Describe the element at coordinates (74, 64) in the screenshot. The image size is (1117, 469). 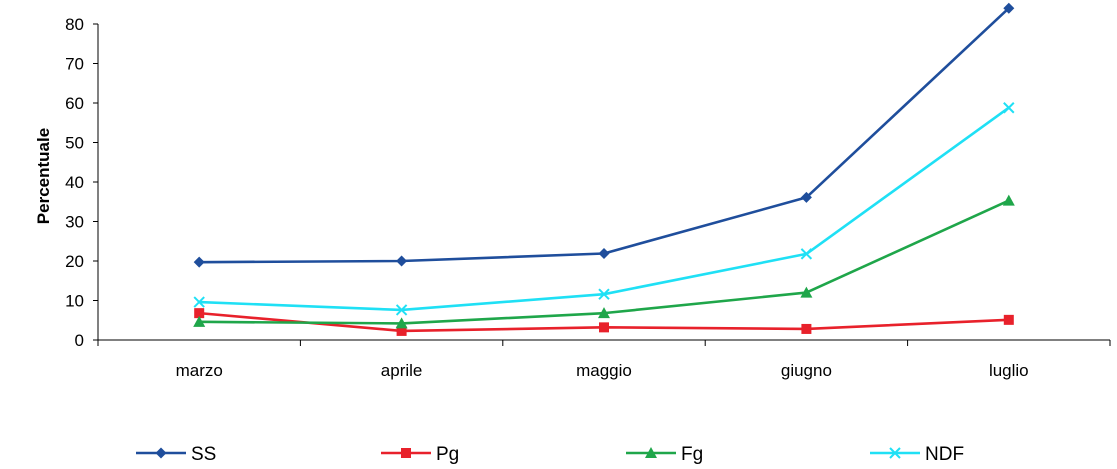
I see `y-tick-label: 70` at that location.